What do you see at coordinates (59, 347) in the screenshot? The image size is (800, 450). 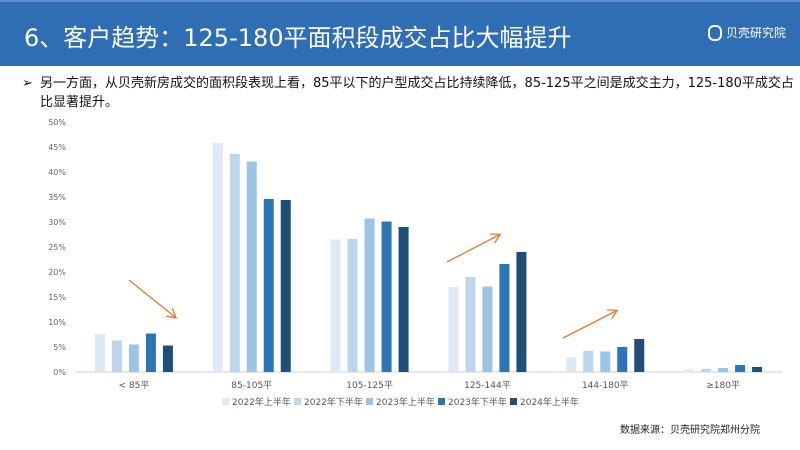 I see `y-tick-label: 5%` at bounding box center [59, 347].